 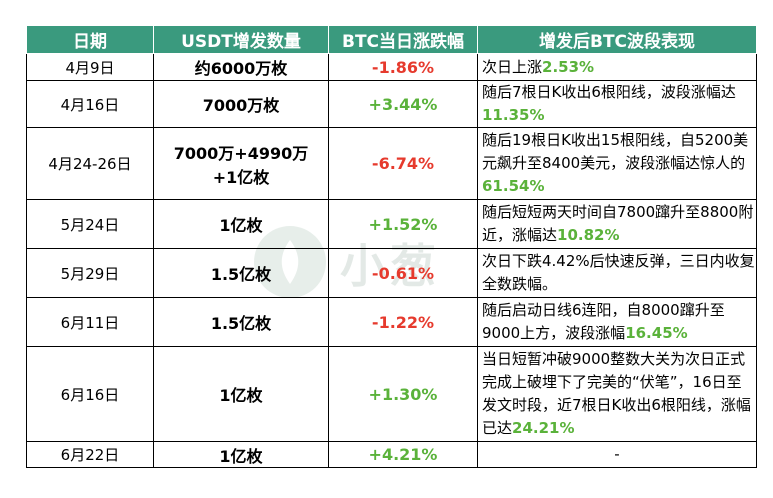 What do you see at coordinates (90, 39) in the screenshot?
I see `header-date: 日期` at bounding box center [90, 39].